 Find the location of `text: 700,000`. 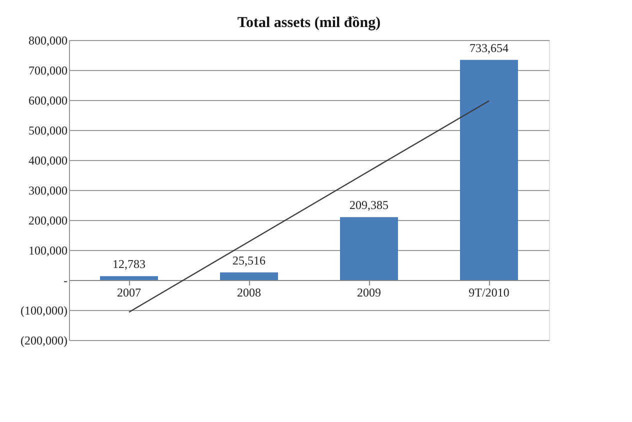

text: 700,000 is located at coordinates (48, 71).